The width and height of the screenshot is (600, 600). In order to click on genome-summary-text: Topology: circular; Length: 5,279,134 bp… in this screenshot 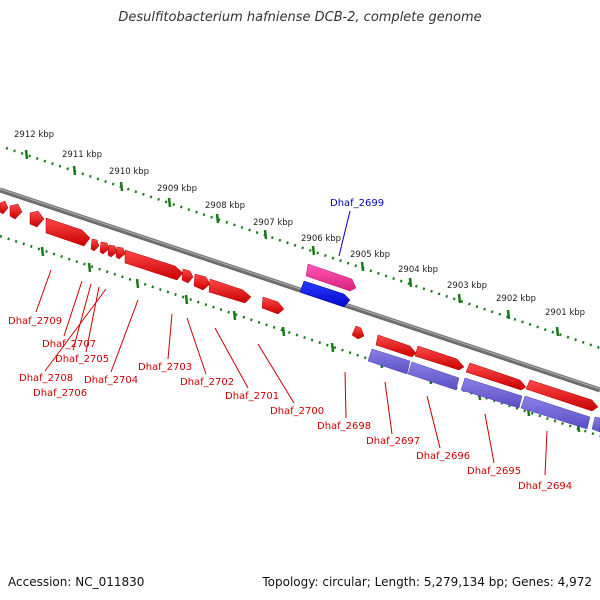, I will do `click(427, 582)`.